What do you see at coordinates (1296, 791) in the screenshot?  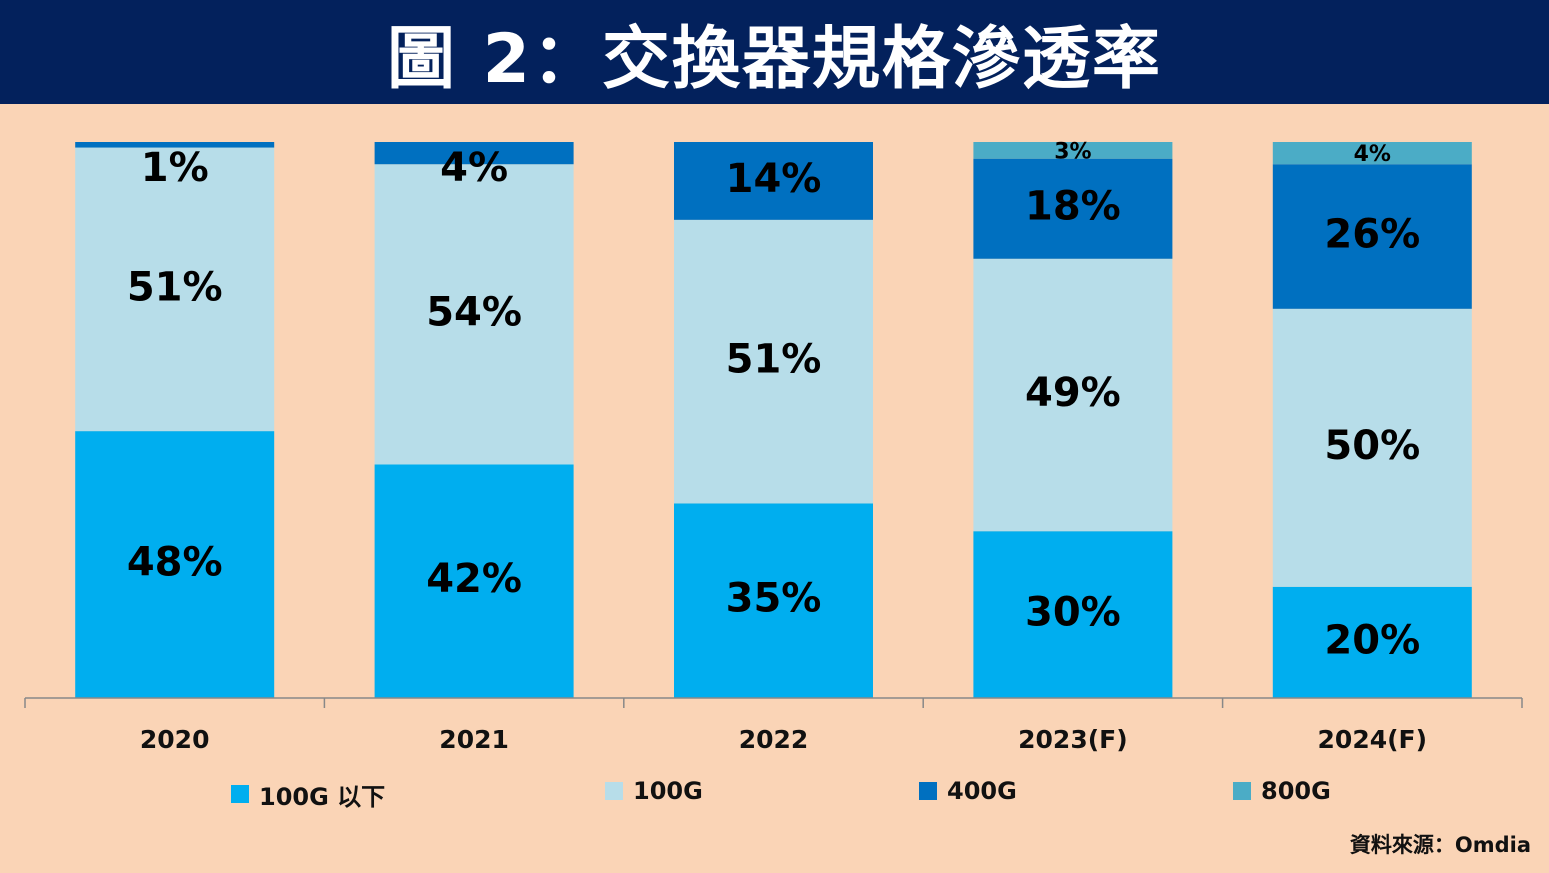 I see `legend-label-800g: 800G` at bounding box center [1296, 791].